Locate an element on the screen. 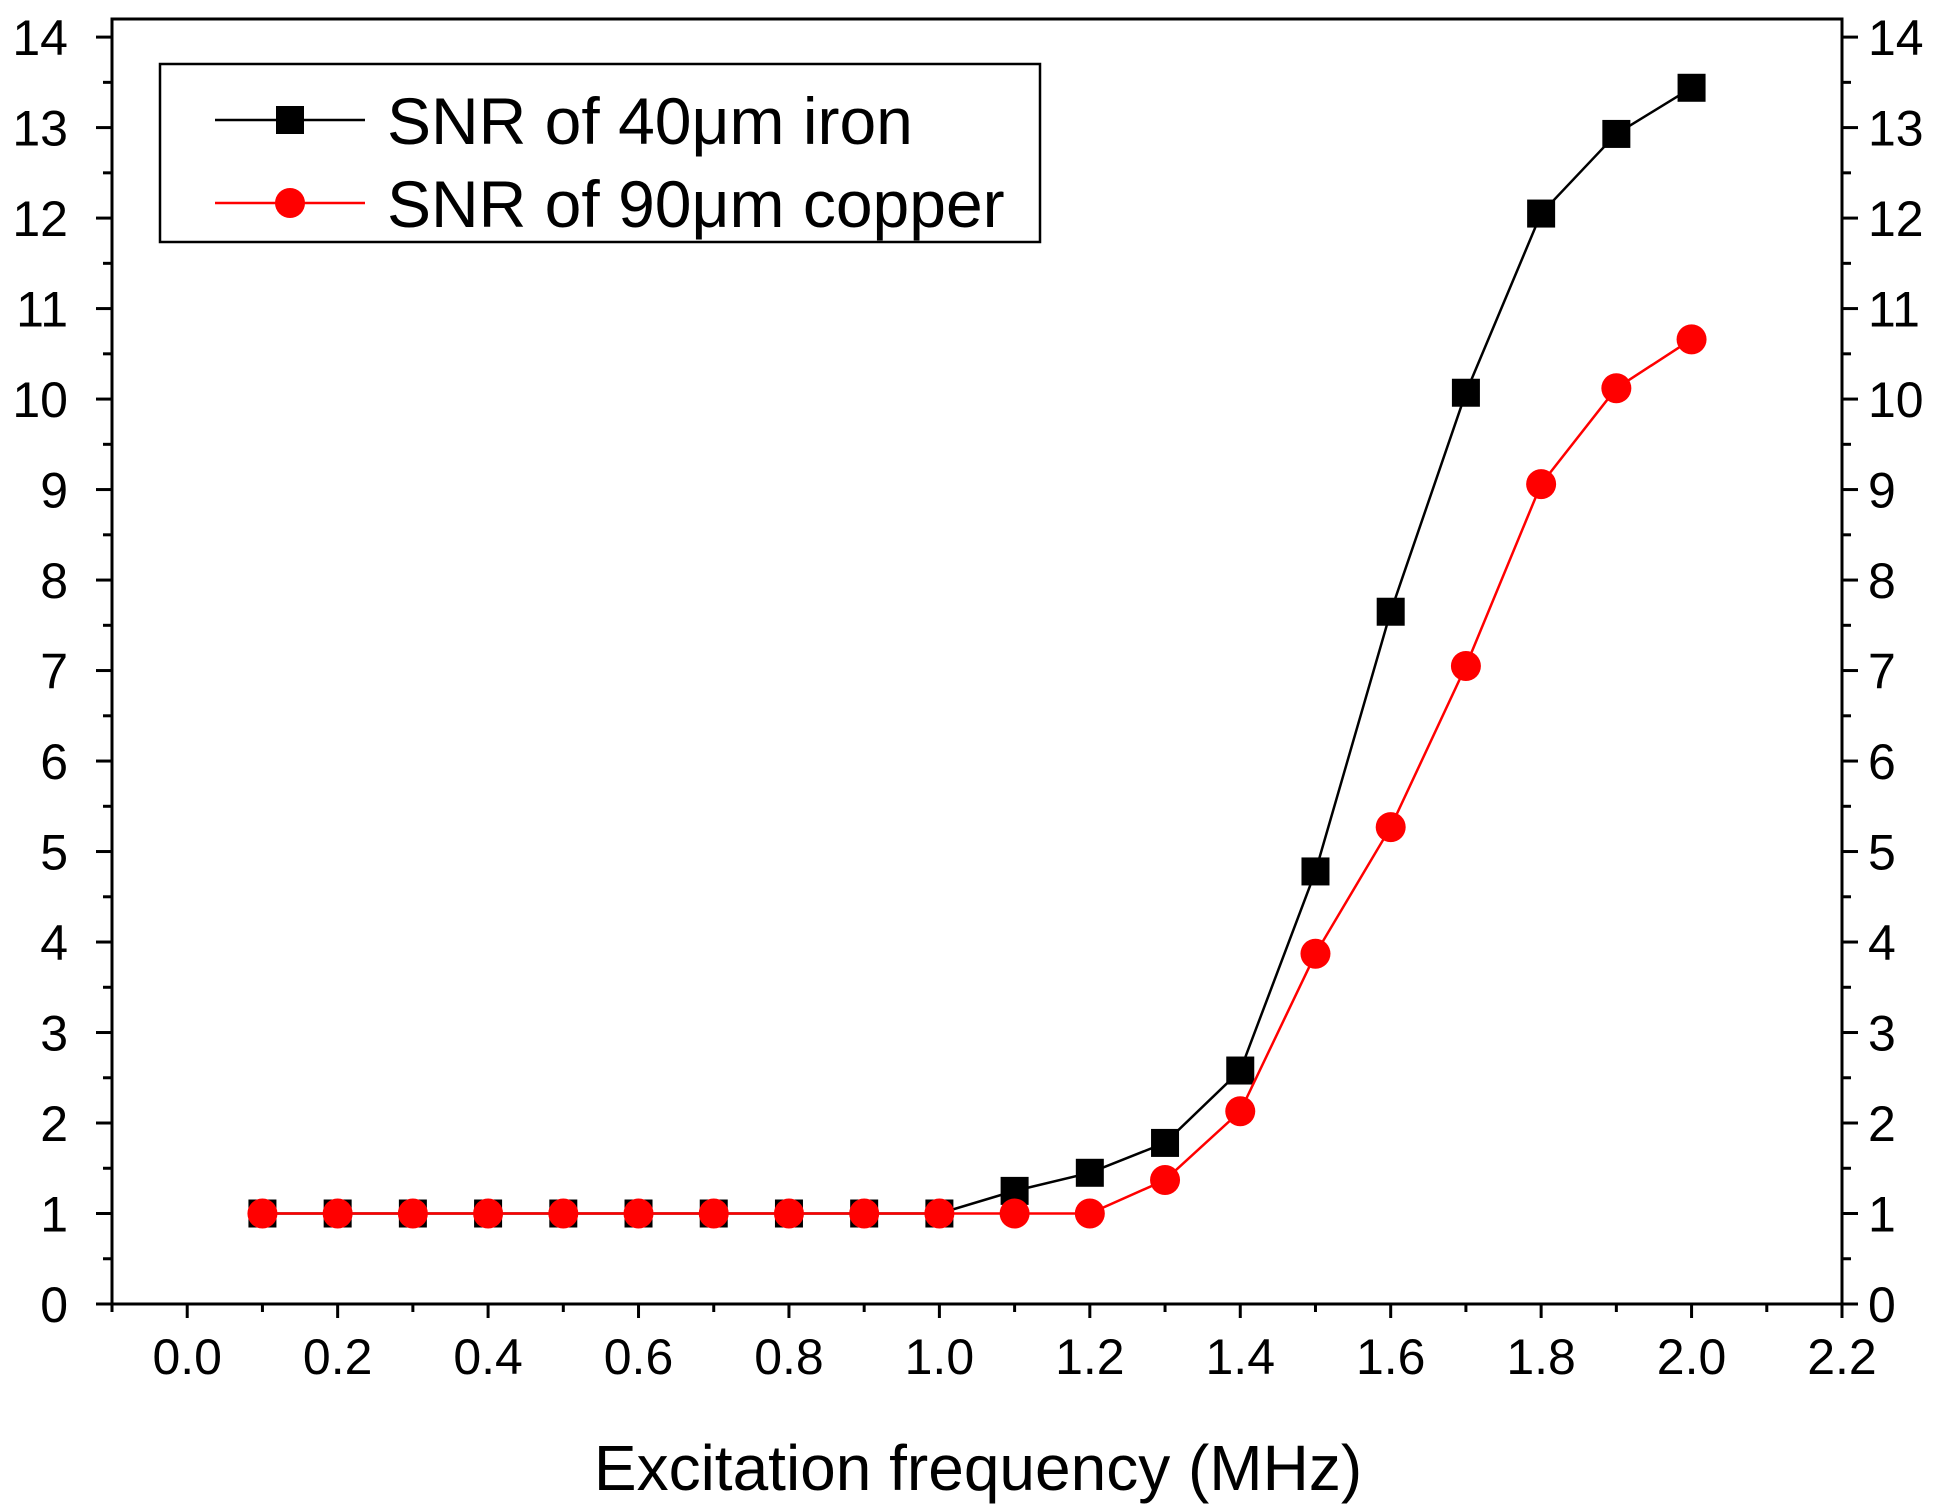  x-tick-label: 1.2 is located at coordinates (1090, 1357).